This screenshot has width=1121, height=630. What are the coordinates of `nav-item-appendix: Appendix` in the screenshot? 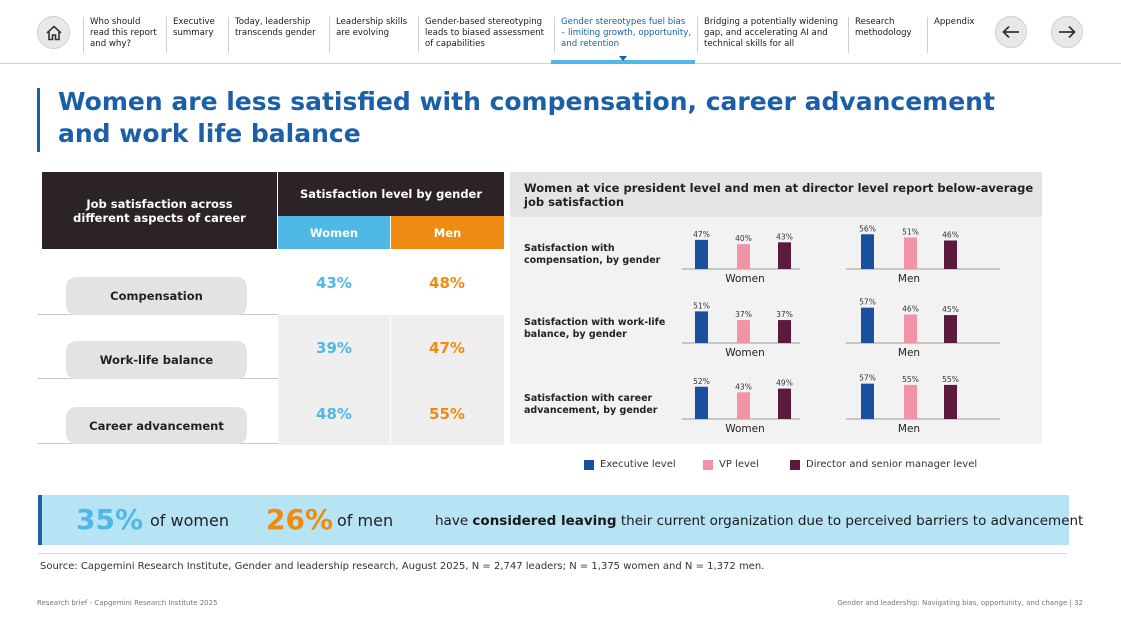 It's located at (957, 35).